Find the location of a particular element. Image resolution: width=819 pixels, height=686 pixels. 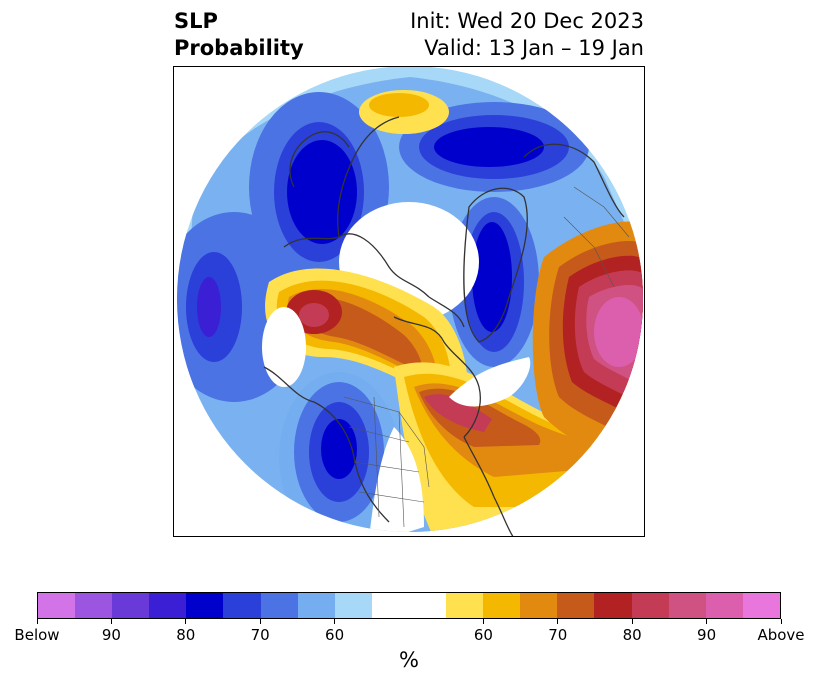

title-product: Probability is located at coordinates (239, 48).